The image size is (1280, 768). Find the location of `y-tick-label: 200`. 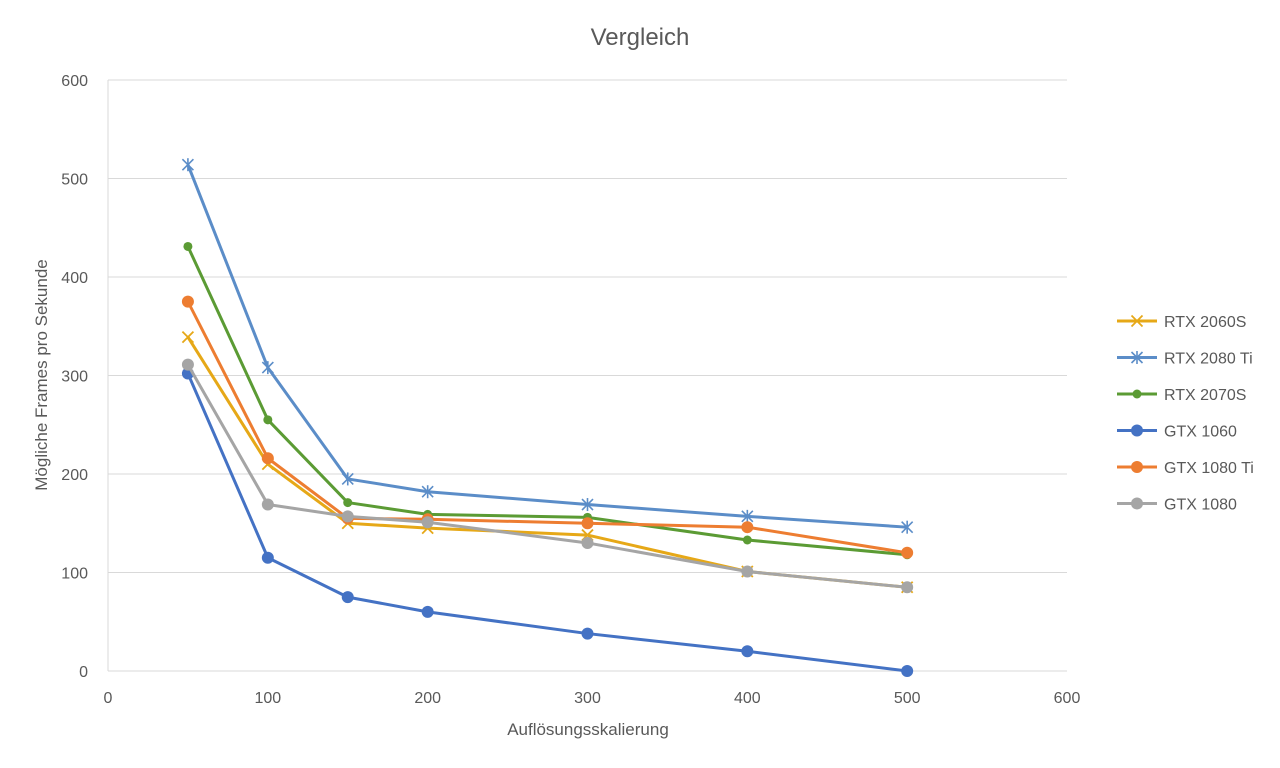

y-tick-label: 200 is located at coordinates (74, 475).